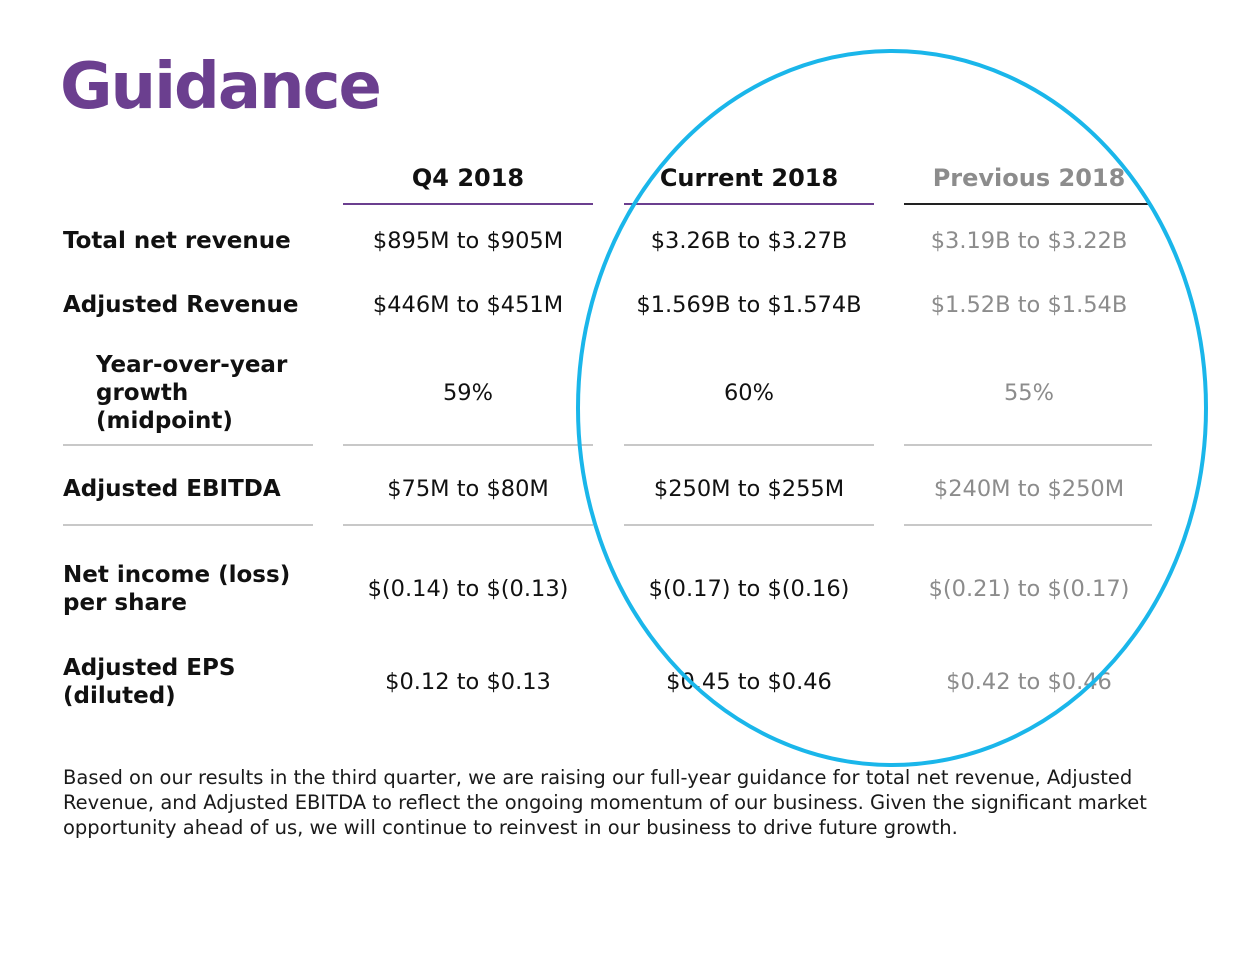  What do you see at coordinates (749, 589) in the screenshot?
I see `table-cell: $(0.17) to $(0.16)` at bounding box center [749, 589].